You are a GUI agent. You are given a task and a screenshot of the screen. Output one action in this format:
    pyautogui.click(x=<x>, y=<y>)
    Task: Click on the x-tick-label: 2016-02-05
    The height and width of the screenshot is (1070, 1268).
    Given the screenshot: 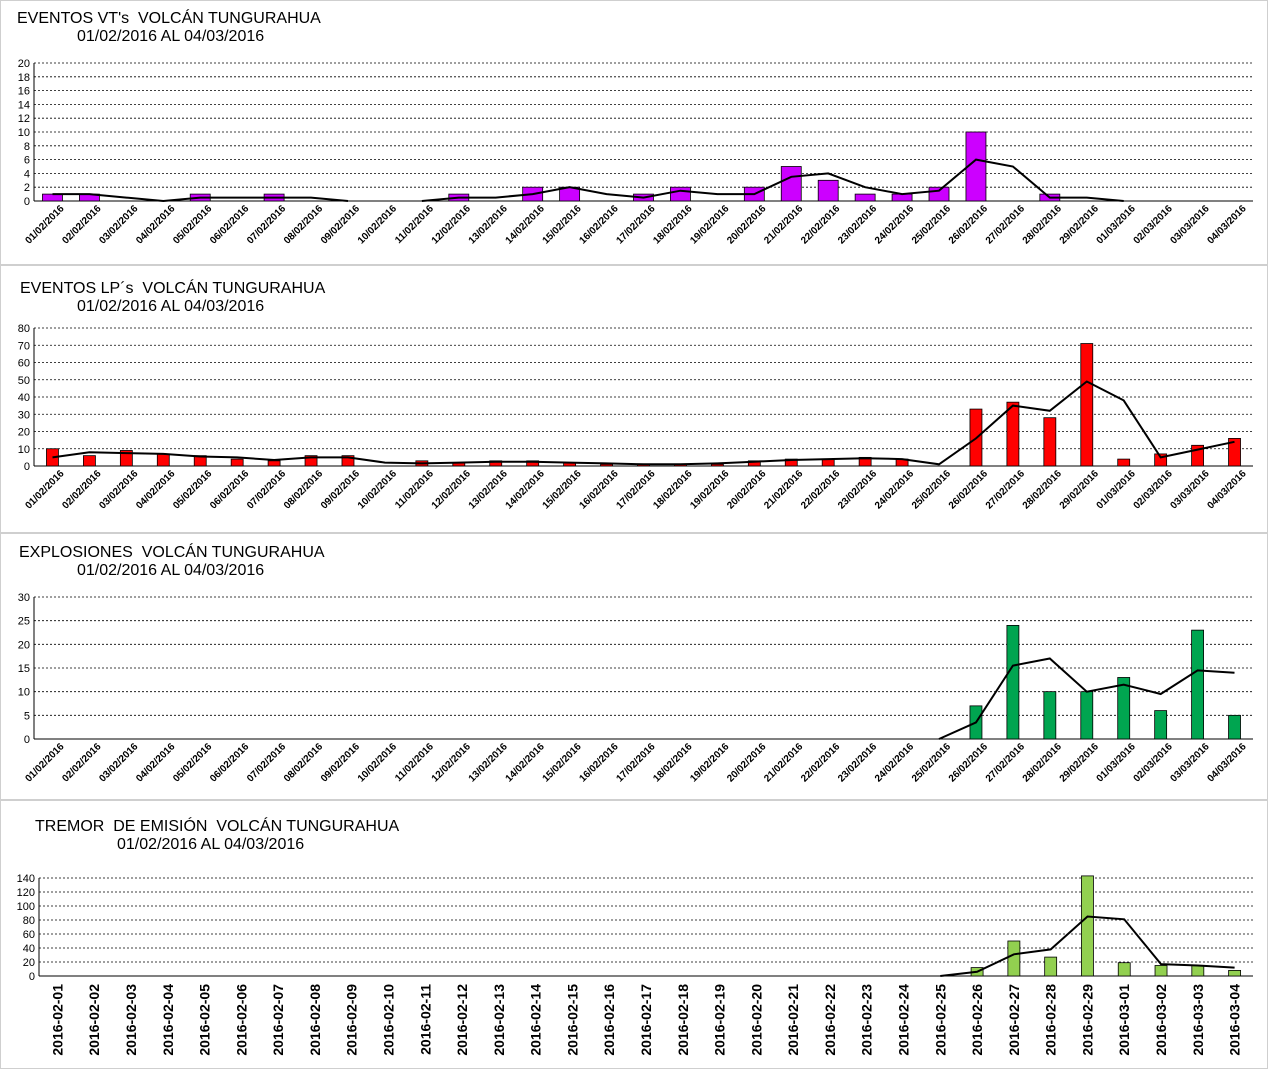 What is the action you would take?
    pyautogui.click(x=205, y=1020)
    